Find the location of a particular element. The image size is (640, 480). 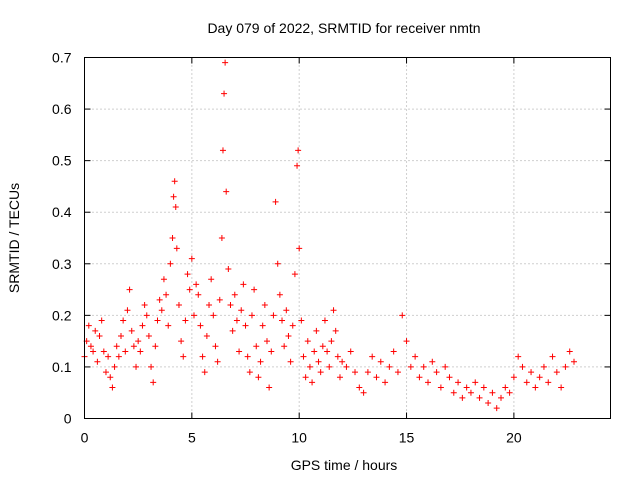

y-axis-title: SRMTID / TECUs is located at coordinates (14, 238).